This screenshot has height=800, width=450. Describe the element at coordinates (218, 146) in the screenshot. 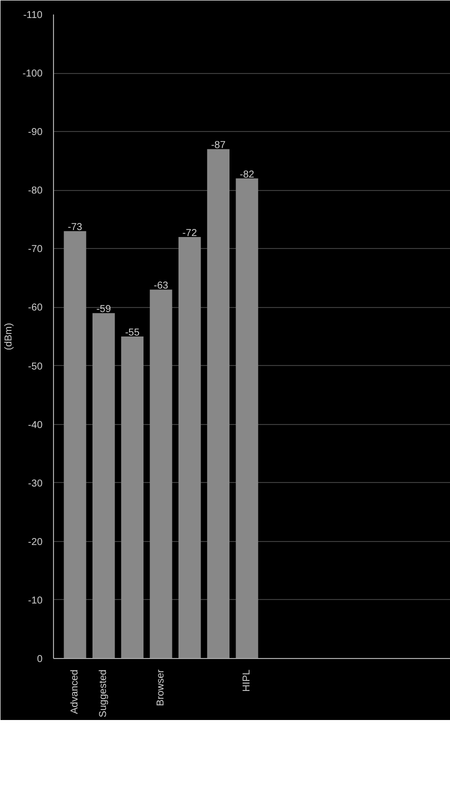

I see `data-label: -87` at that location.